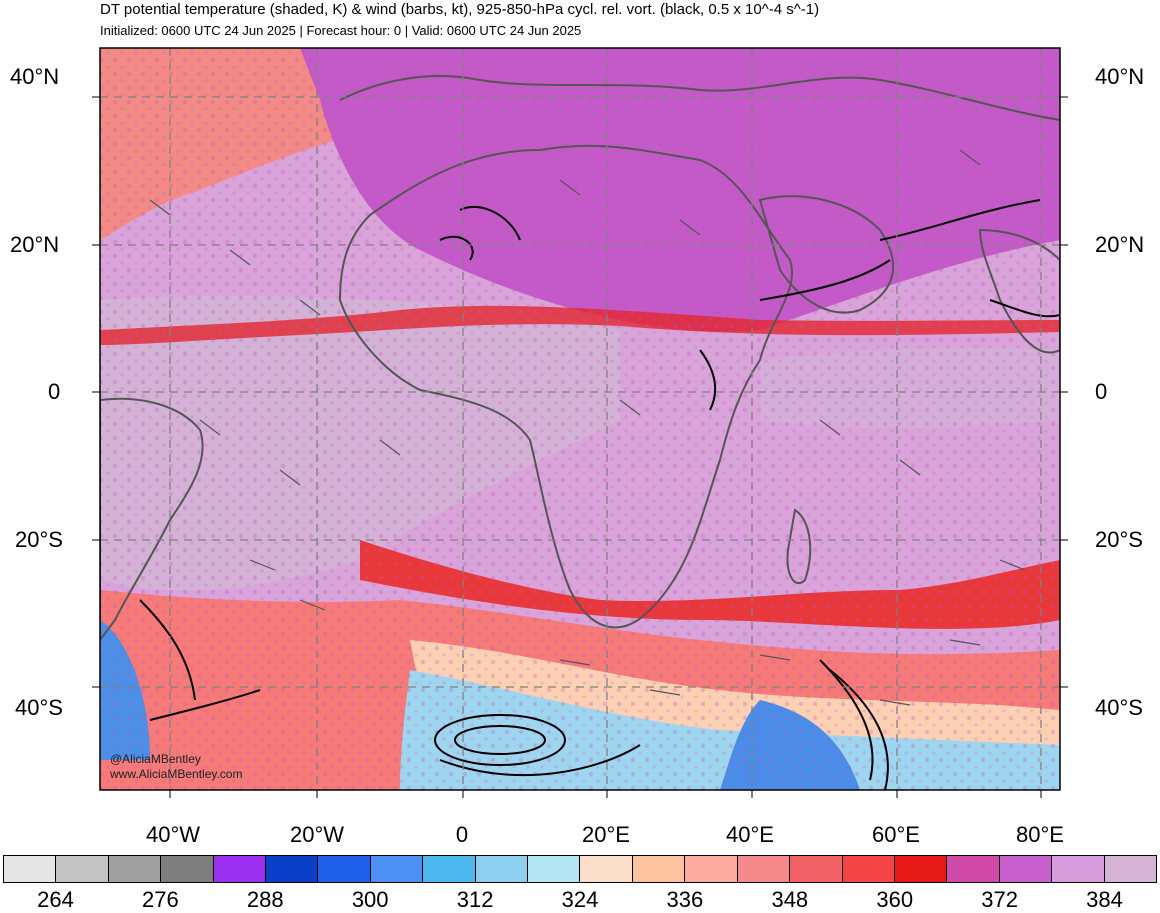 Image resolution: width=1160 pixels, height=913 pixels. What do you see at coordinates (699, 98) in the screenshot?
I see `europe-outline` at bounding box center [699, 98].